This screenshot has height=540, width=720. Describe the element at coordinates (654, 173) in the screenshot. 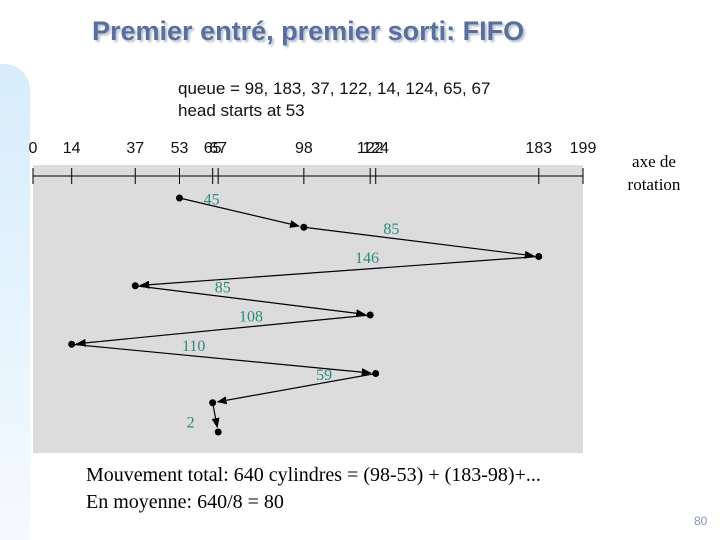

I see `axis-rotation-note: axe de rotation` at that location.